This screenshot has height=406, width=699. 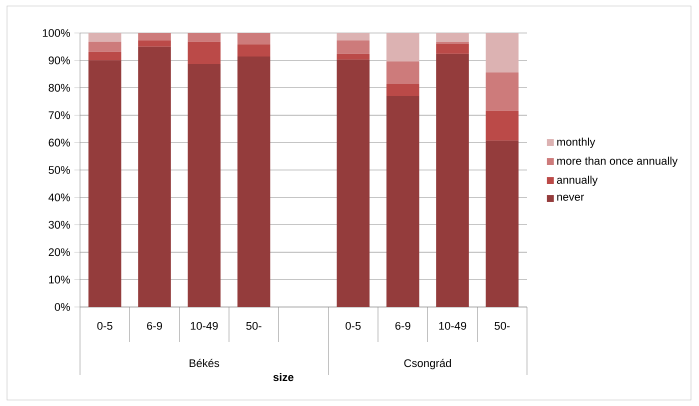 I want to click on legend-label: annually, so click(x=577, y=181).